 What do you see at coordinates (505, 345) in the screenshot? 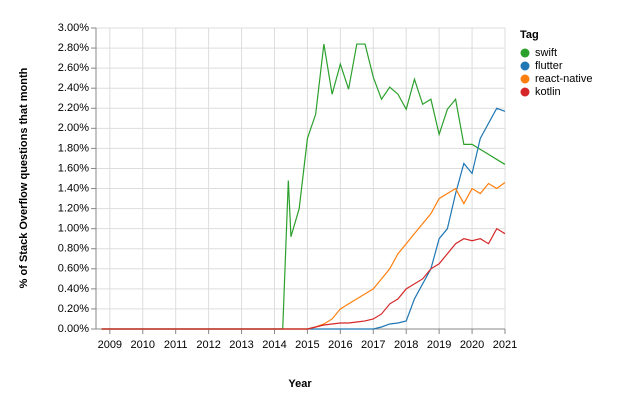
I see `x-tick-label: 2021` at bounding box center [505, 345].